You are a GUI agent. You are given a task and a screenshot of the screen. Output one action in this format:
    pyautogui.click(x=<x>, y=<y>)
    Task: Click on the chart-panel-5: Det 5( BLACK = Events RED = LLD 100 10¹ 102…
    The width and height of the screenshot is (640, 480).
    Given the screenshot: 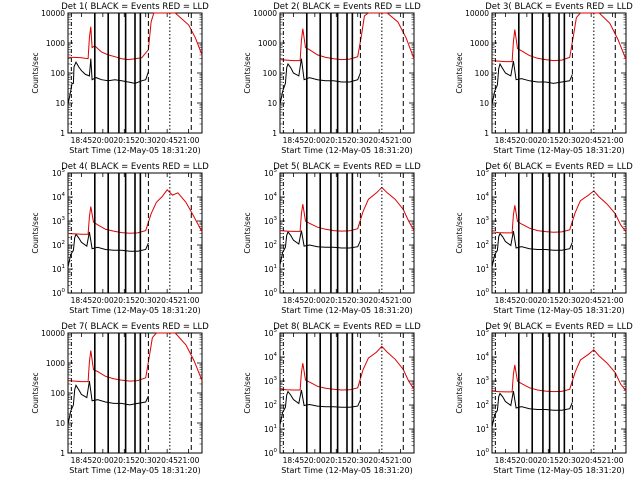 What is the action you would take?
    pyautogui.click(x=332, y=238)
    